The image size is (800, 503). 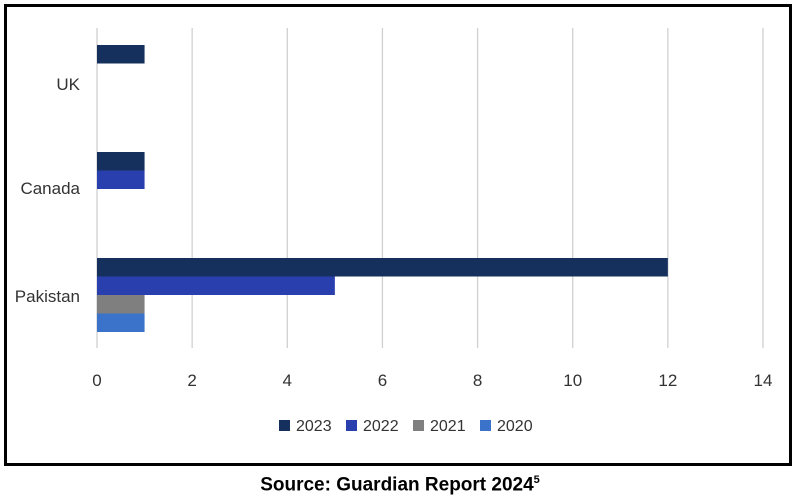 I want to click on legend-label: 2022, so click(x=381, y=426).